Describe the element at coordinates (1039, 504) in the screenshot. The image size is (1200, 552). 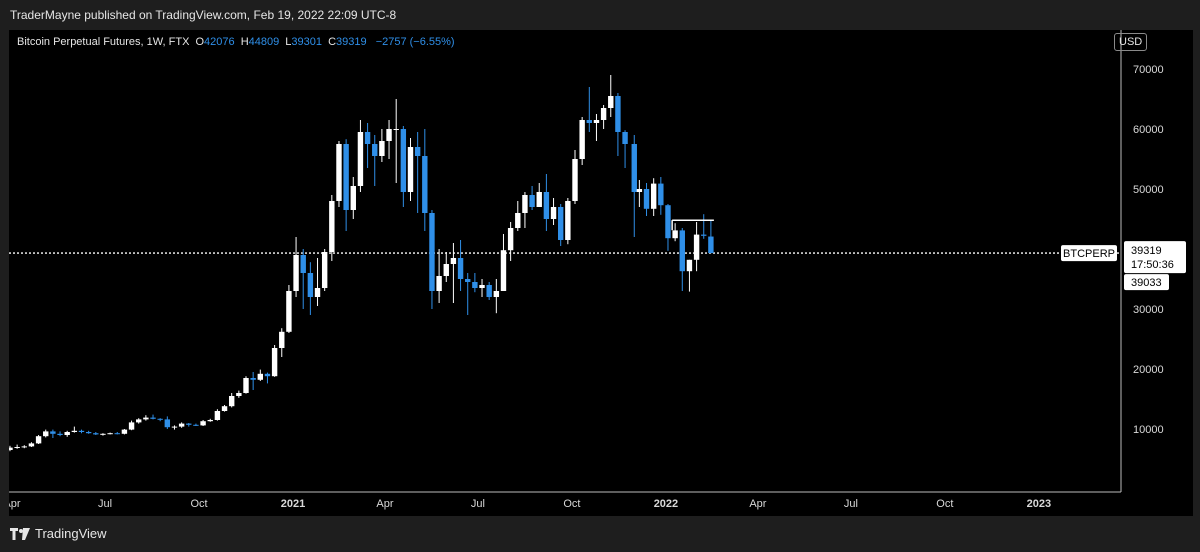
I see `x-tick-label: 2023` at that location.